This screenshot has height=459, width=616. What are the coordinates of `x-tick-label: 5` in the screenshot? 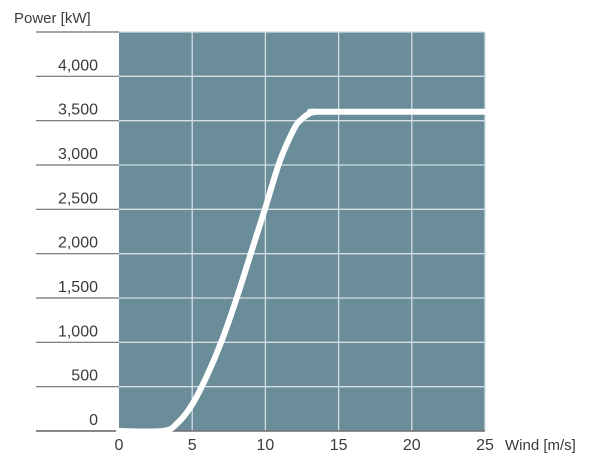 It's located at (192, 445).